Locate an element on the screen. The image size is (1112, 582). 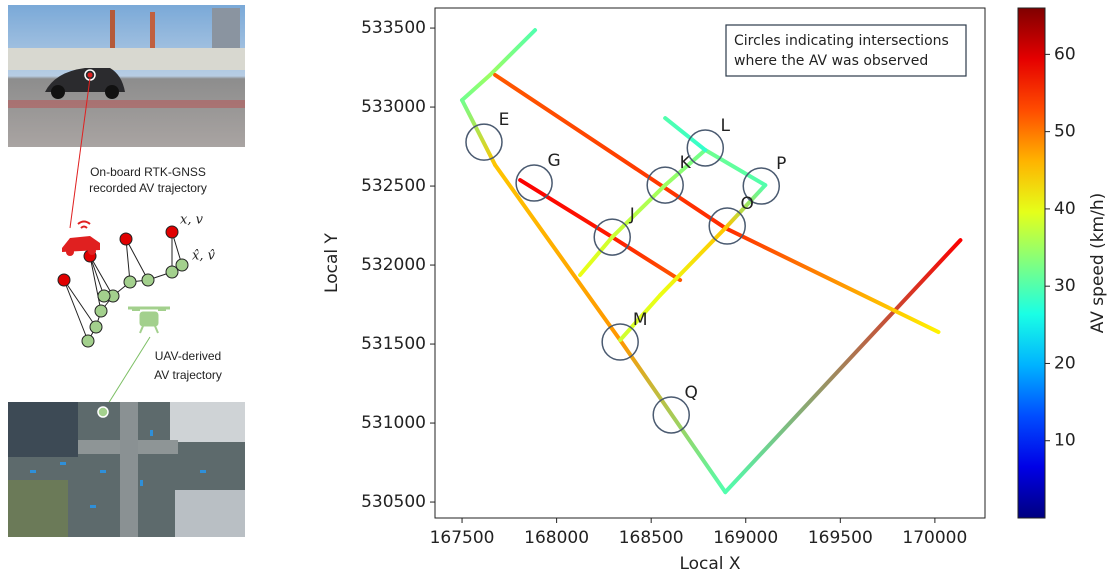
intersection-label: E is located at coordinates (504, 120).